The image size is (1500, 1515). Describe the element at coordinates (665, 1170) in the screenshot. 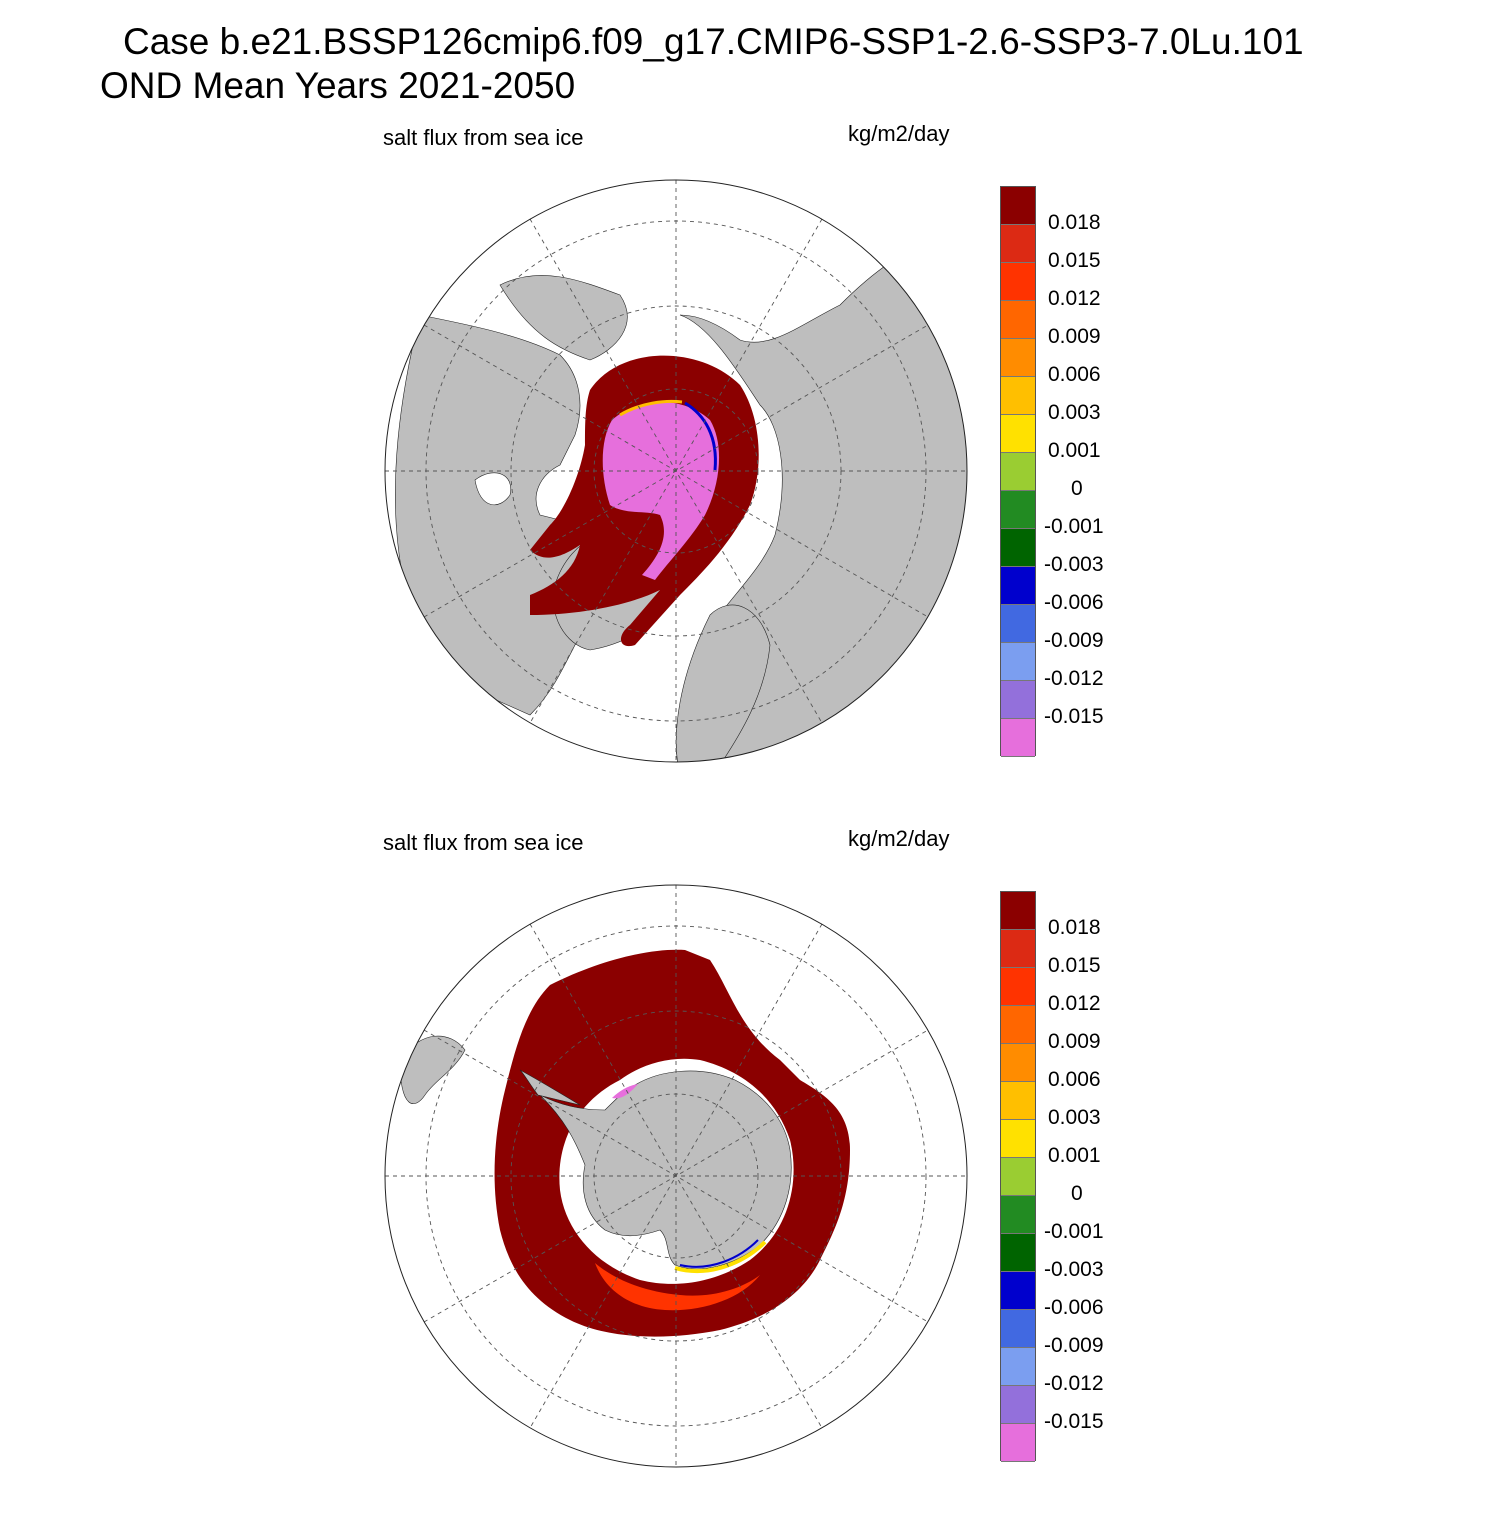

I see `land-antarctica` at that location.